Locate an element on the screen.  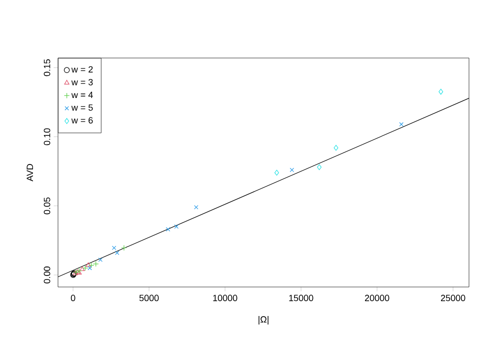
legend-label: w = 4 is located at coordinates (82, 95).